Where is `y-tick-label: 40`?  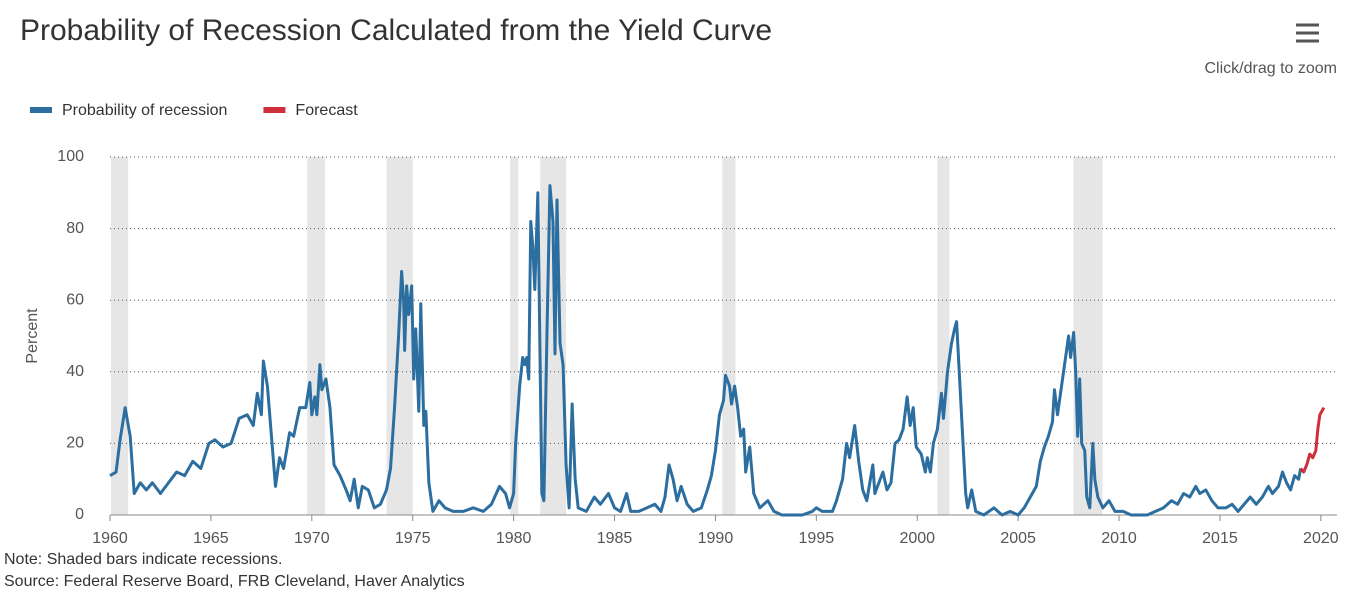
y-tick-label: 40 is located at coordinates (75, 371).